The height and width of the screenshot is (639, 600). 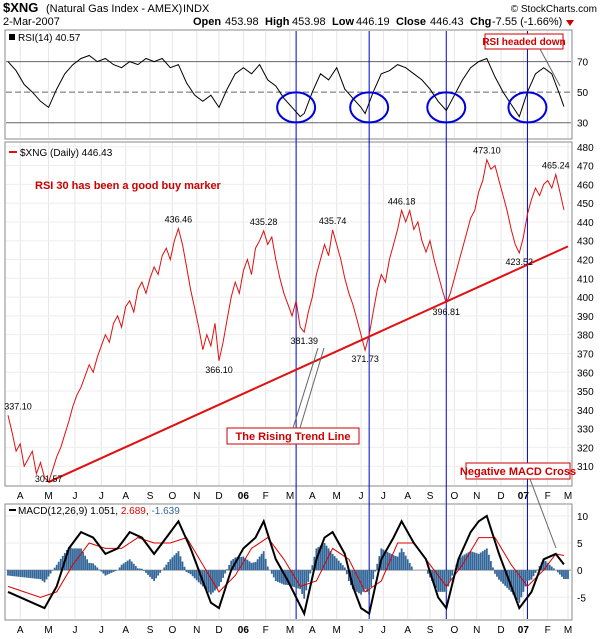 I want to click on trend-line-text: The Rising Trend Line, so click(x=293, y=437).